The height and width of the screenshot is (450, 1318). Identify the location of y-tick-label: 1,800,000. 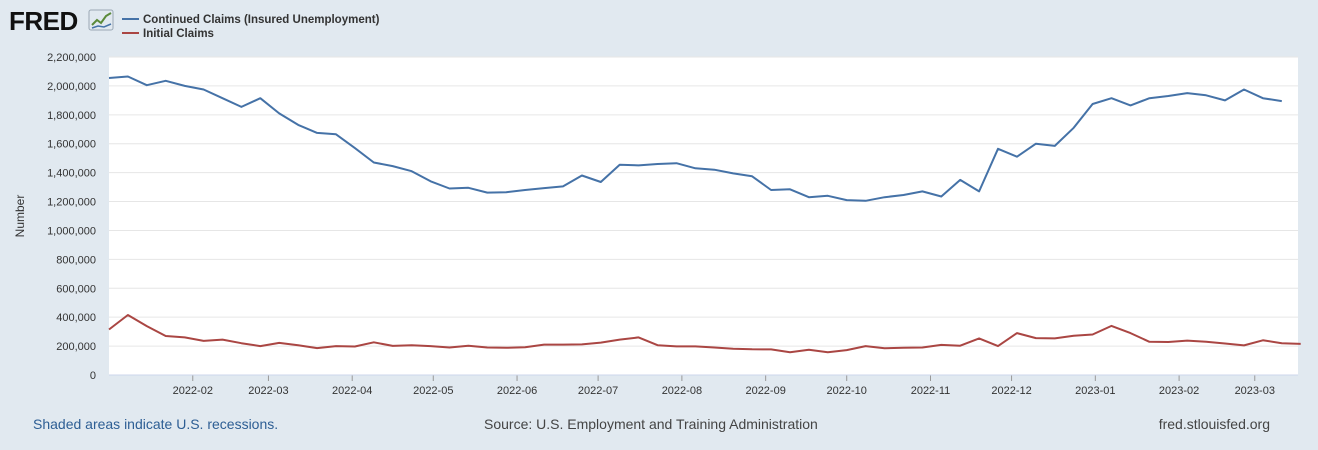
(71, 116).